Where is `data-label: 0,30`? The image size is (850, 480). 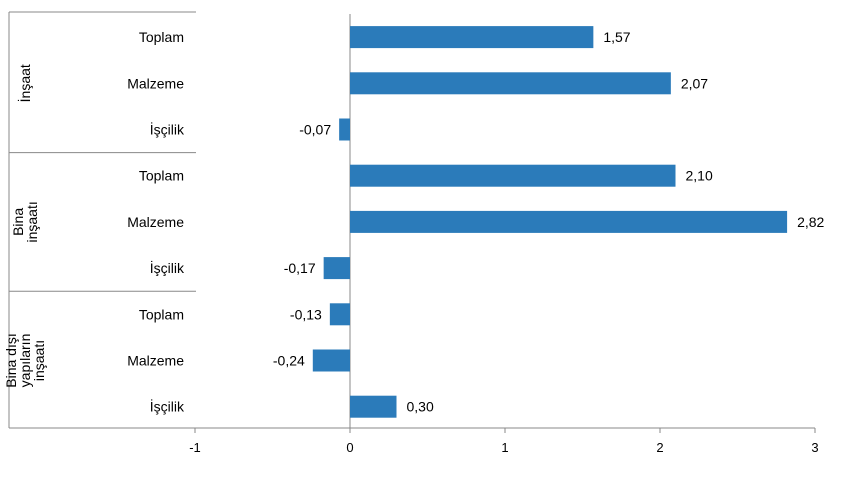
data-label: 0,30 is located at coordinates (420, 407).